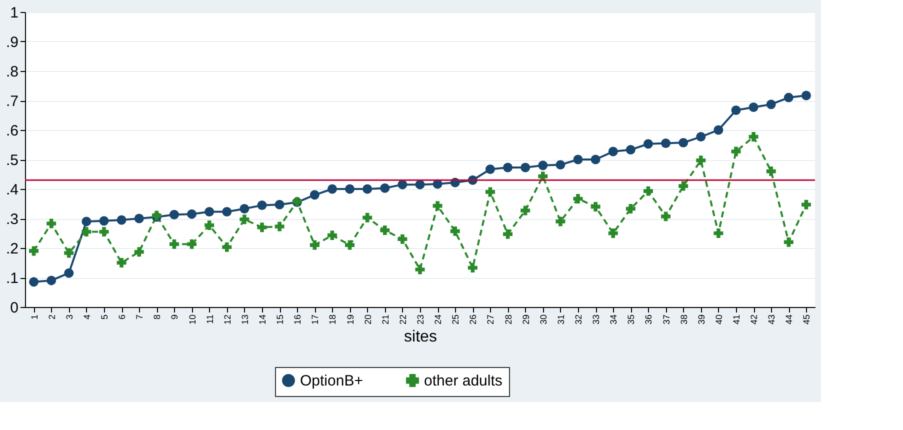 The height and width of the screenshot is (430, 903). What do you see at coordinates (12, 219) in the screenshot?
I see `y-tick-label: .3` at bounding box center [12, 219].